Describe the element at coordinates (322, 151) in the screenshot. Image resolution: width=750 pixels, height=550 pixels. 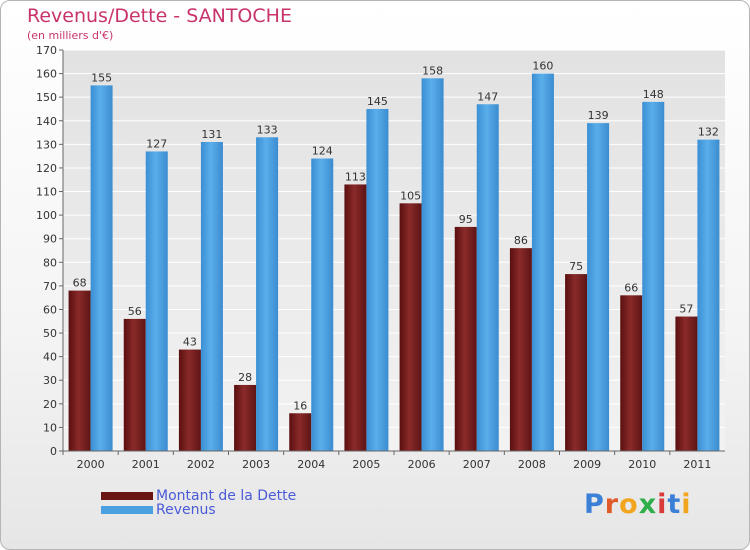
I see `data-label-revenus-2004: 124` at that location.